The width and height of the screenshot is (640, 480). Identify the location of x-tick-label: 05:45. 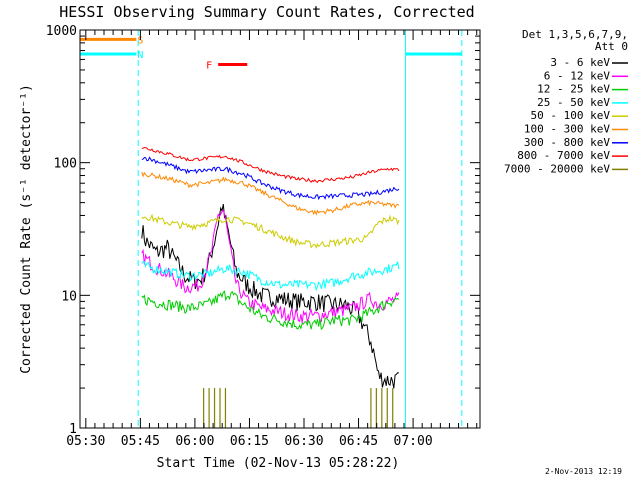
(140, 441).